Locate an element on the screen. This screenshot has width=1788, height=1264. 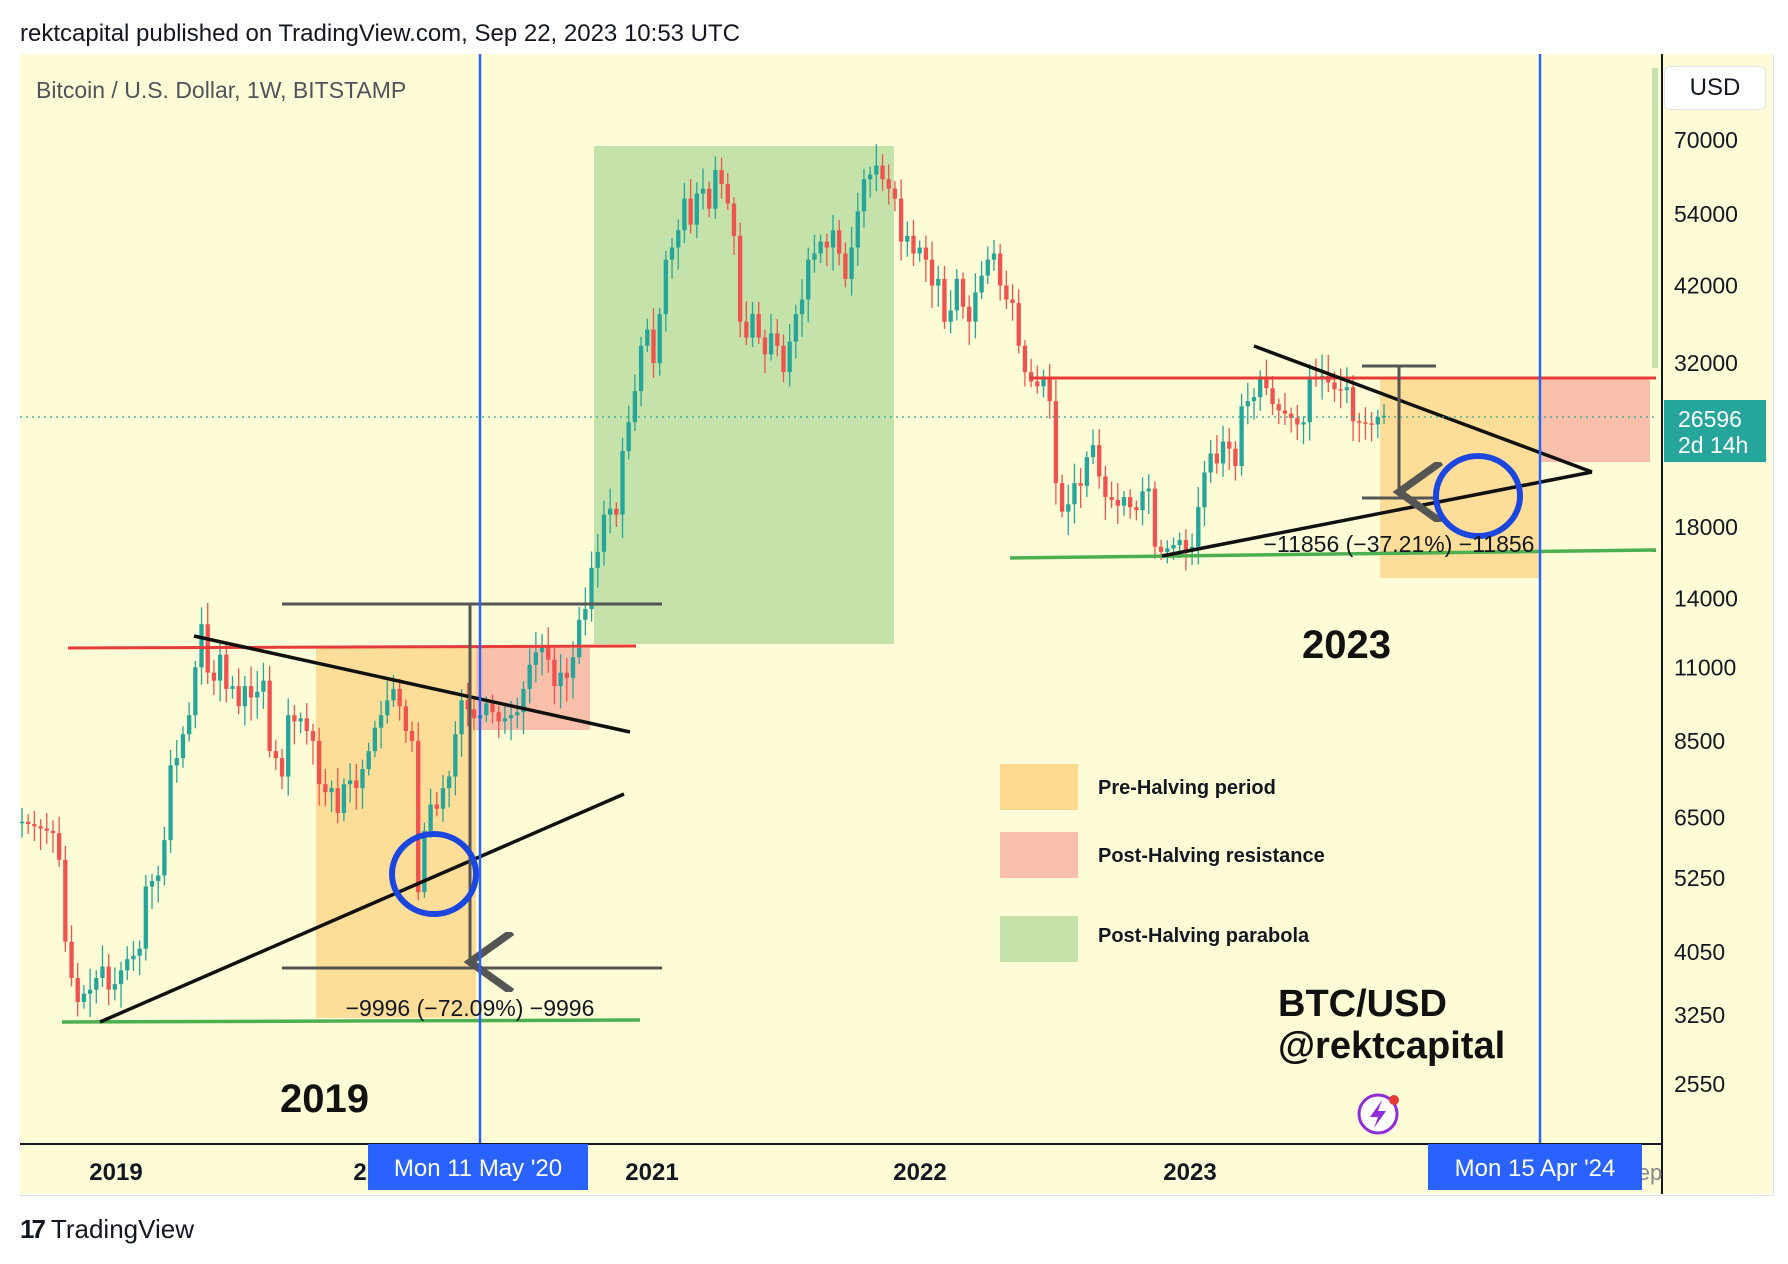
price-tick-label: 6500 is located at coordinates (1699, 817).